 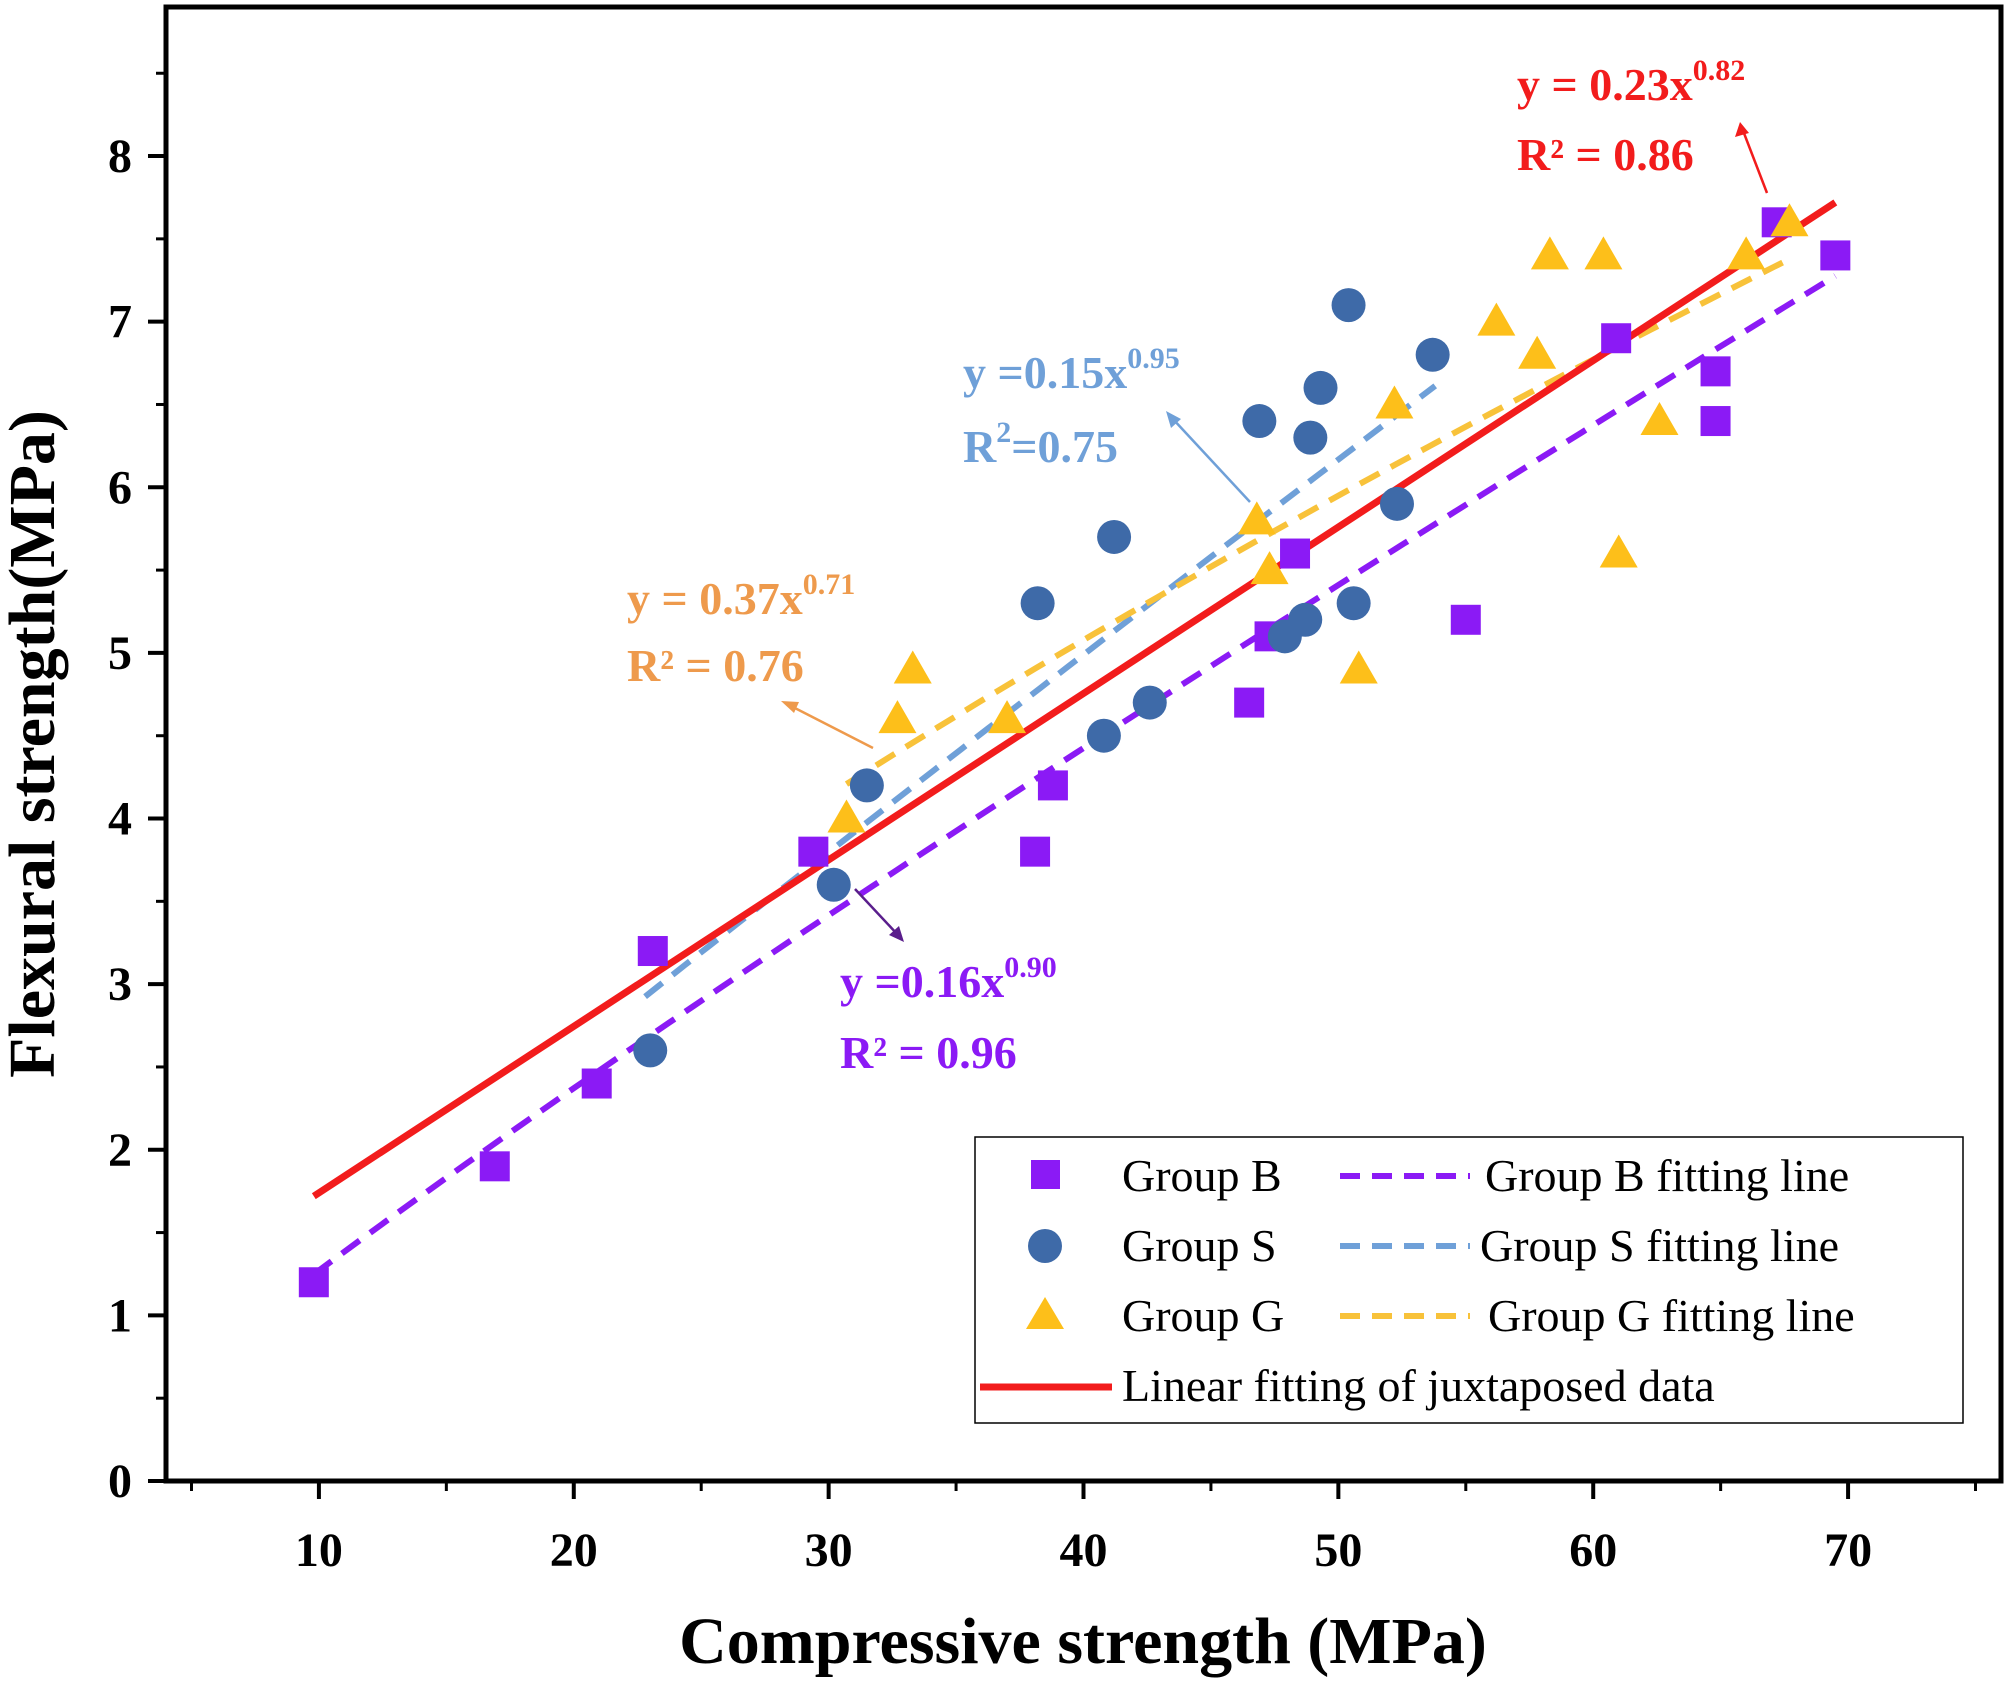 I want to click on y-tick-label: 4, so click(x=120, y=819).